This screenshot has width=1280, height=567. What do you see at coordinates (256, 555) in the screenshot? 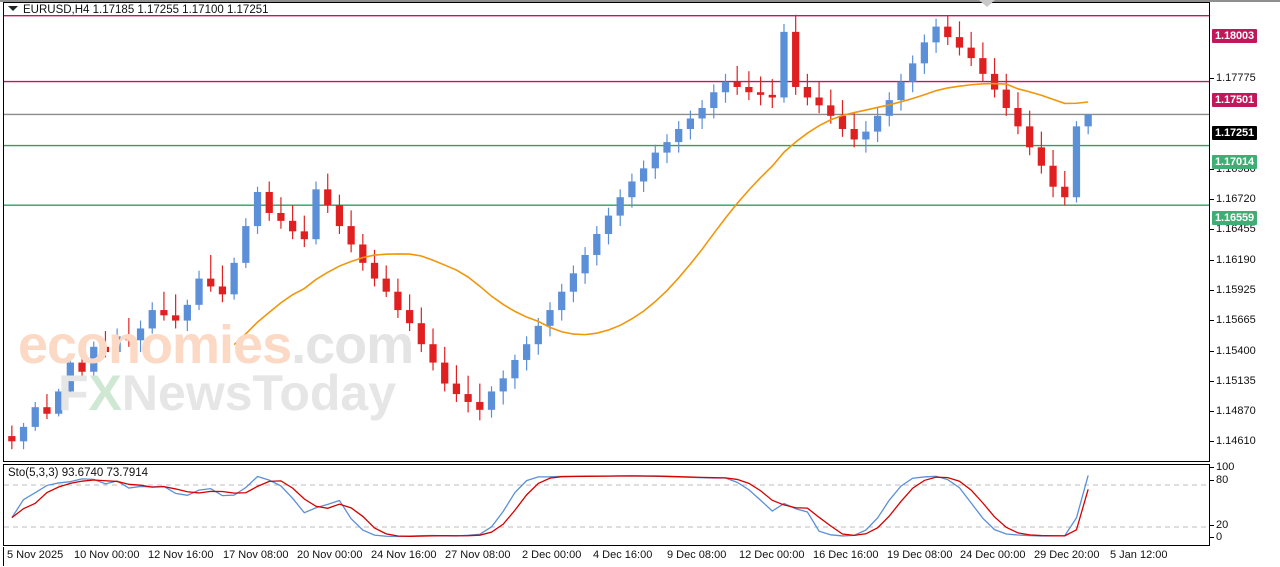
I see `time-axis-label: 17 Nov 08:00` at bounding box center [256, 555].